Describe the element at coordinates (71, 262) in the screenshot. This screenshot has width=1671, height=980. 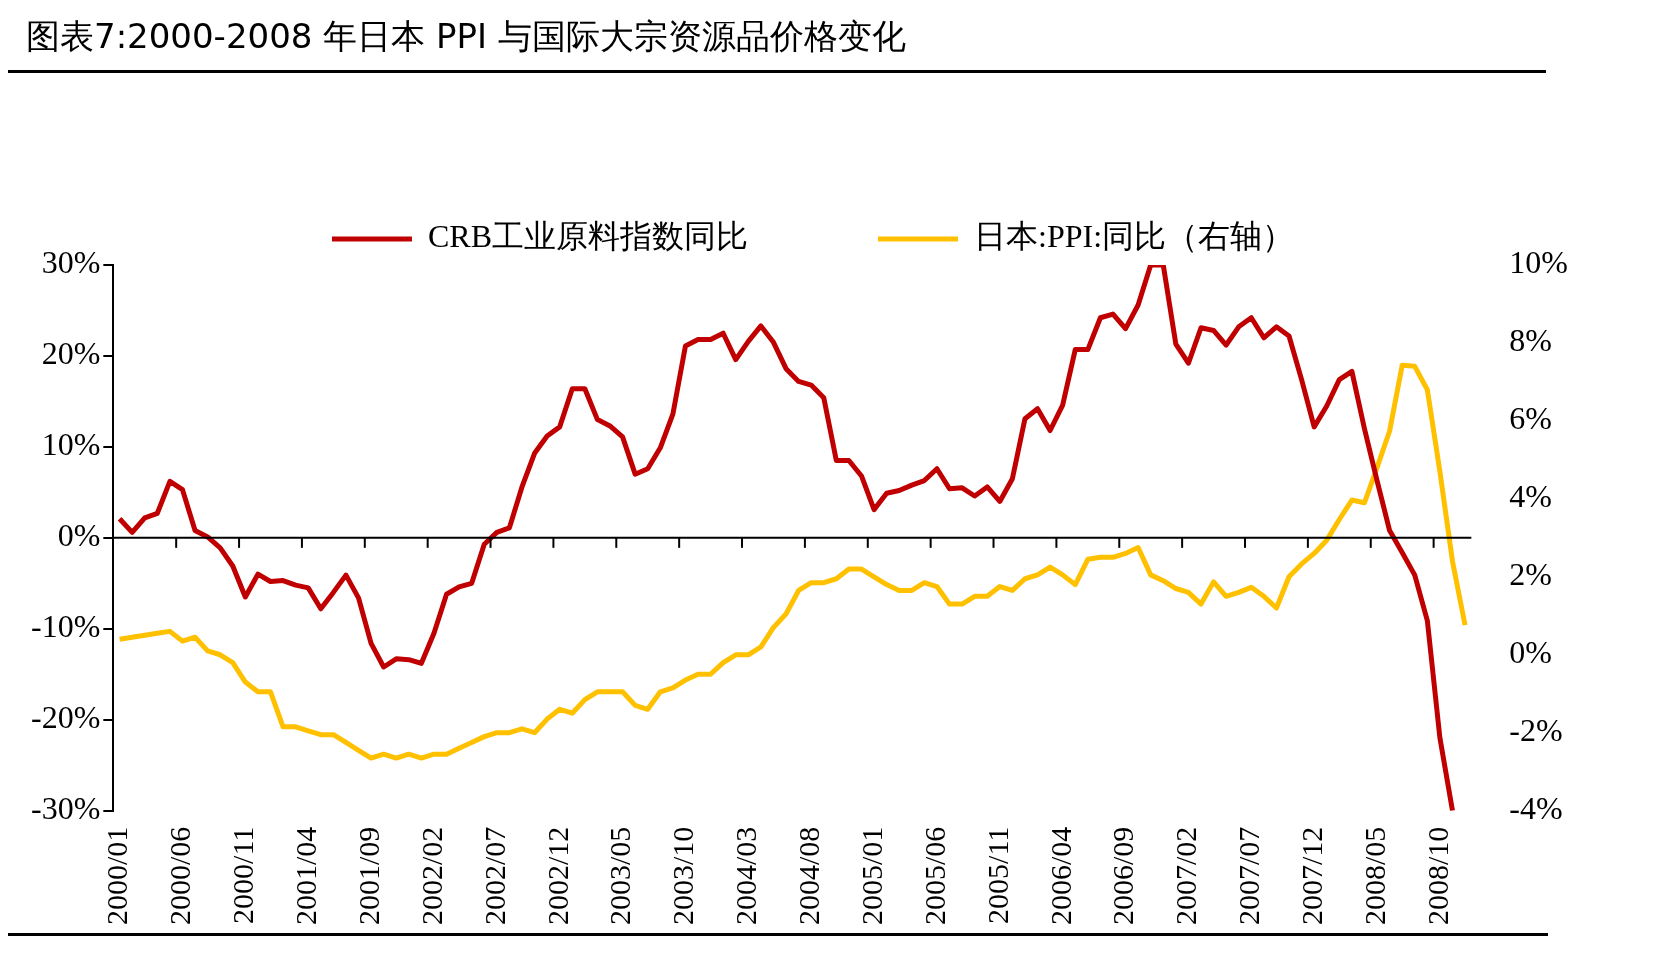
I see `y-tick-label: 30%` at that location.